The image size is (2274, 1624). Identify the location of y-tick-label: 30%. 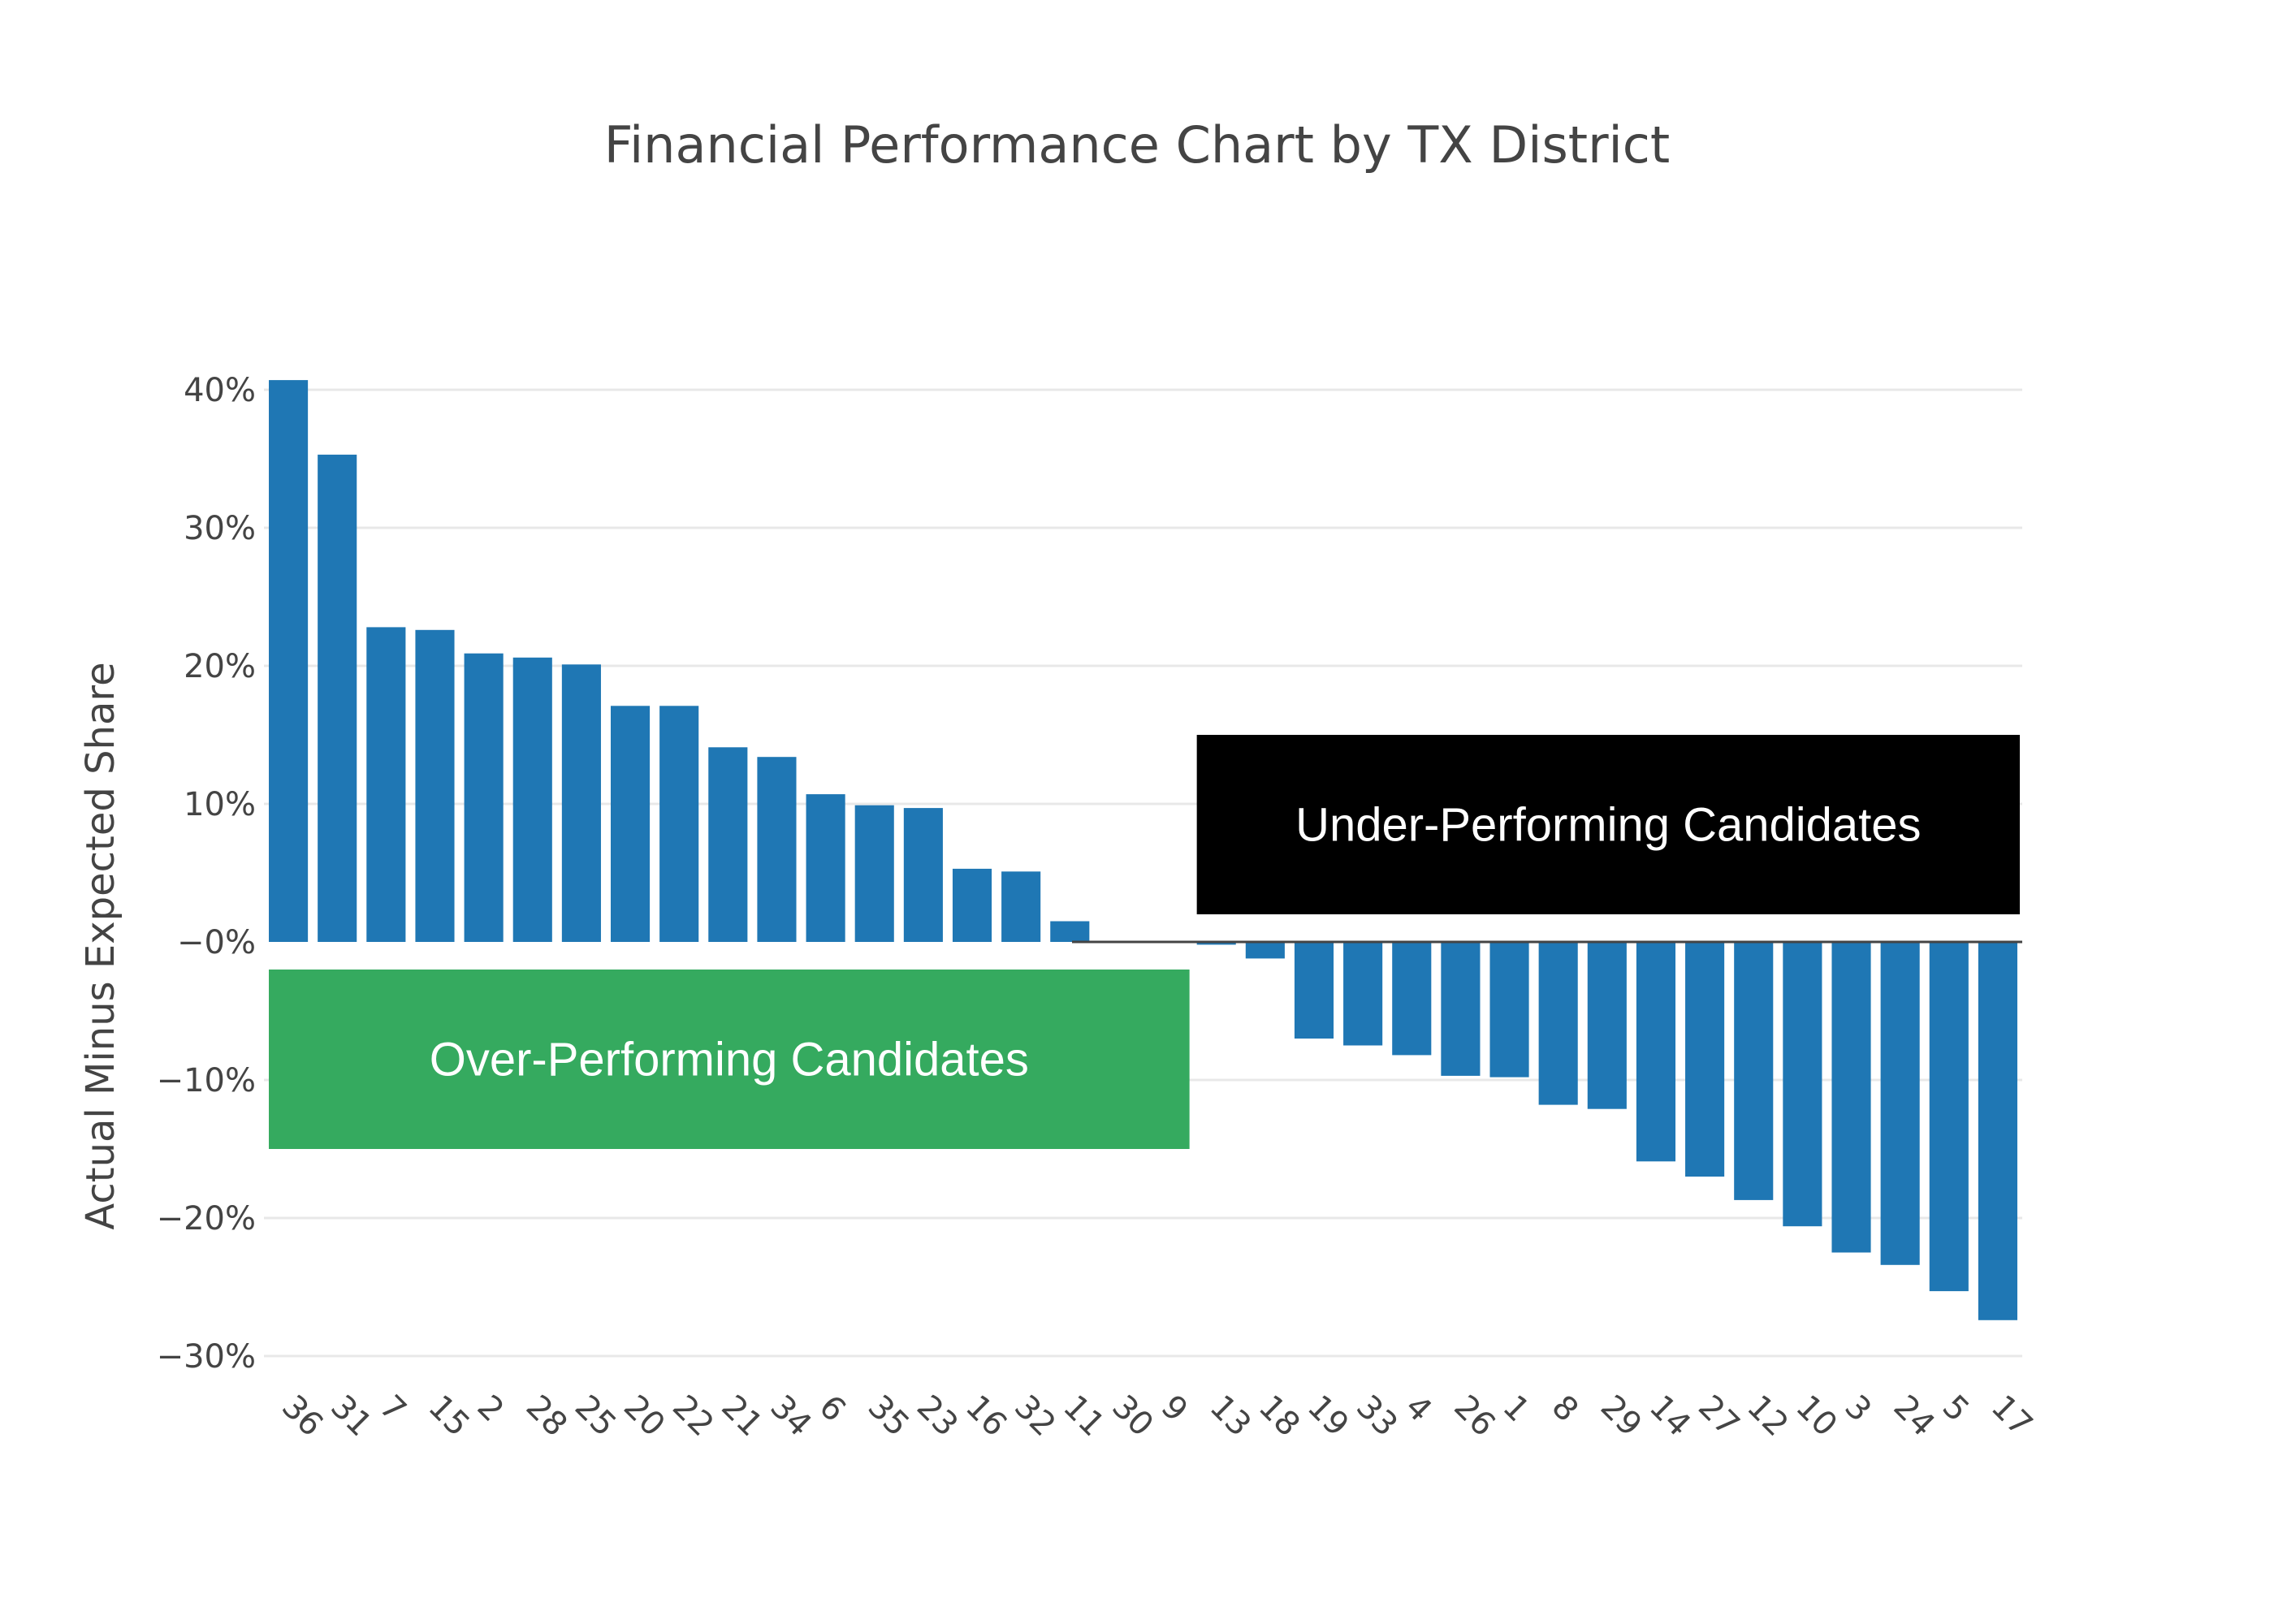
(220, 529).